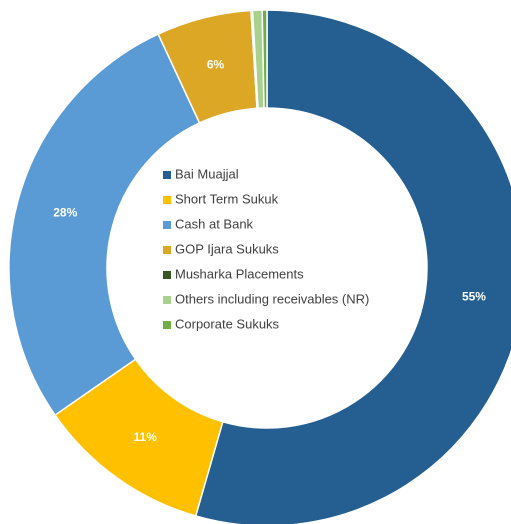 The height and width of the screenshot is (524, 511). Describe the element at coordinates (227, 248) in the screenshot. I see `legend-label: GOP Ijara Sukuks` at that location.